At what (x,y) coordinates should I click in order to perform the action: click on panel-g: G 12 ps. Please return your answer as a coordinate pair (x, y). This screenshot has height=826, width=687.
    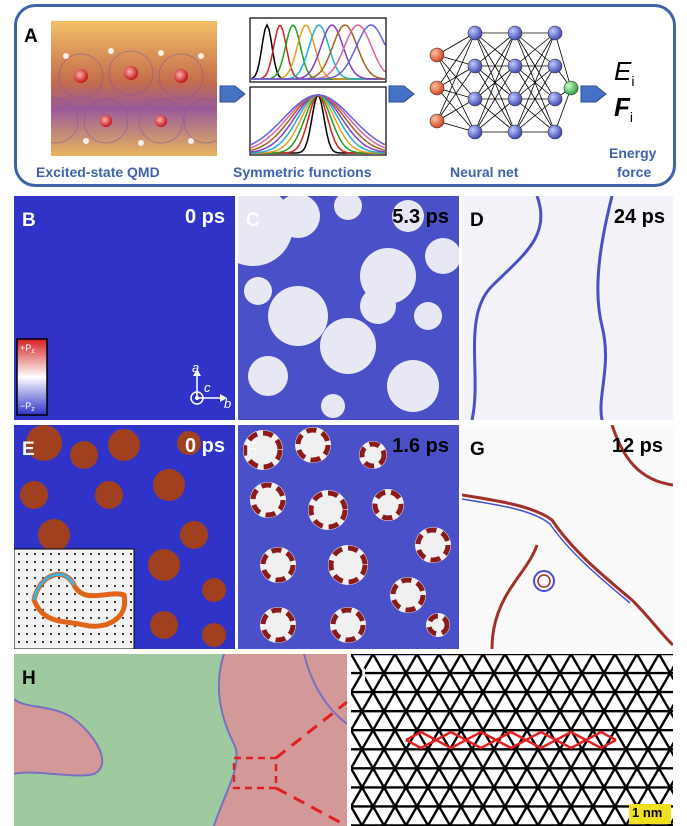
    Looking at the image, I should click on (567, 537).